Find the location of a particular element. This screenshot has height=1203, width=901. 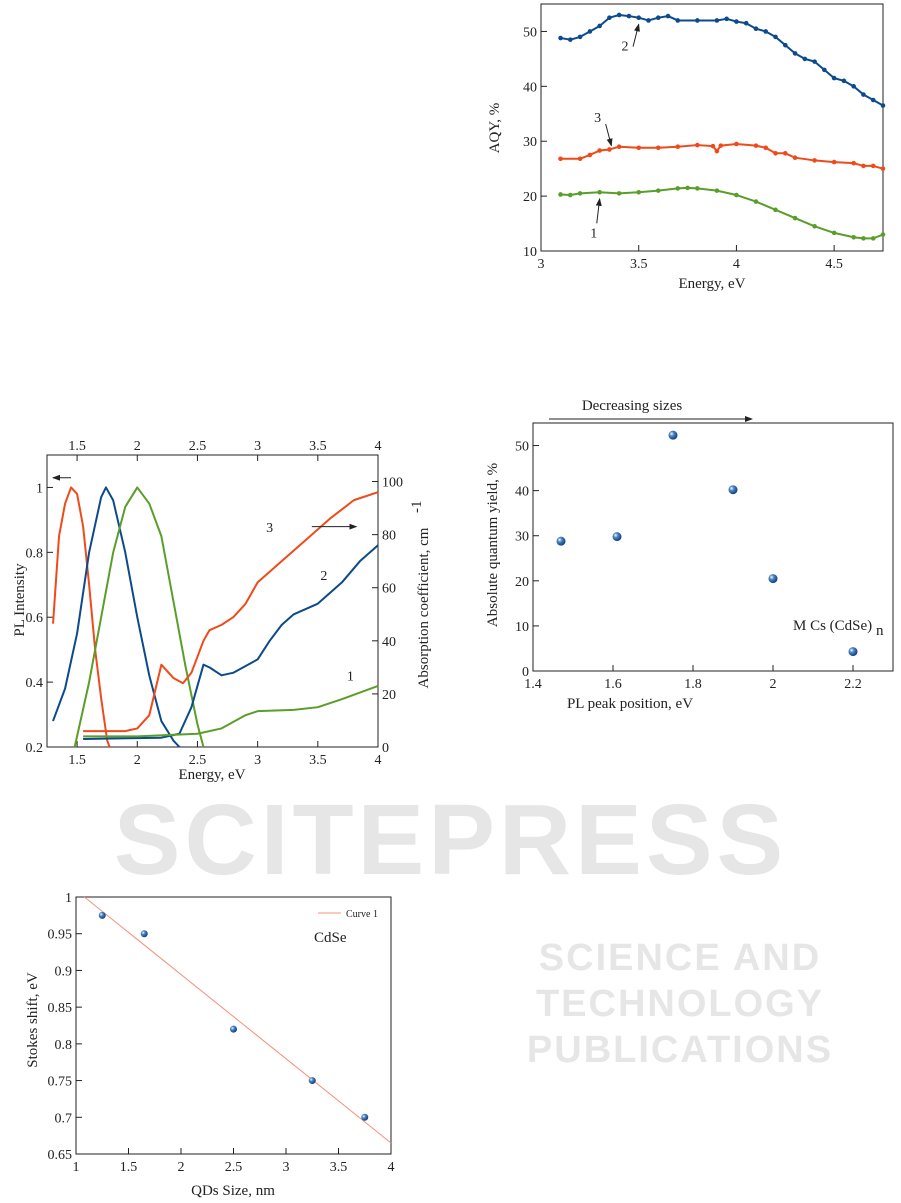

y-tick-label: 0.9 is located at coordinates (64, 971).